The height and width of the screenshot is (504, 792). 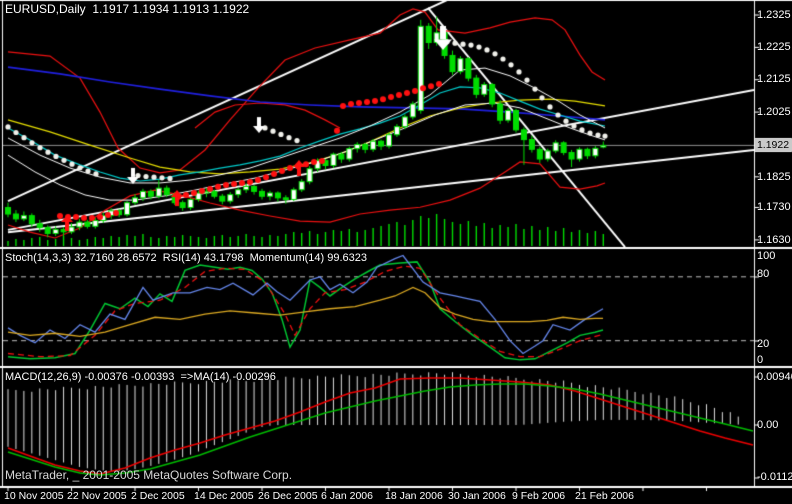 I want to click on macd-tick: 0.00946, so click(x=774, y=377).